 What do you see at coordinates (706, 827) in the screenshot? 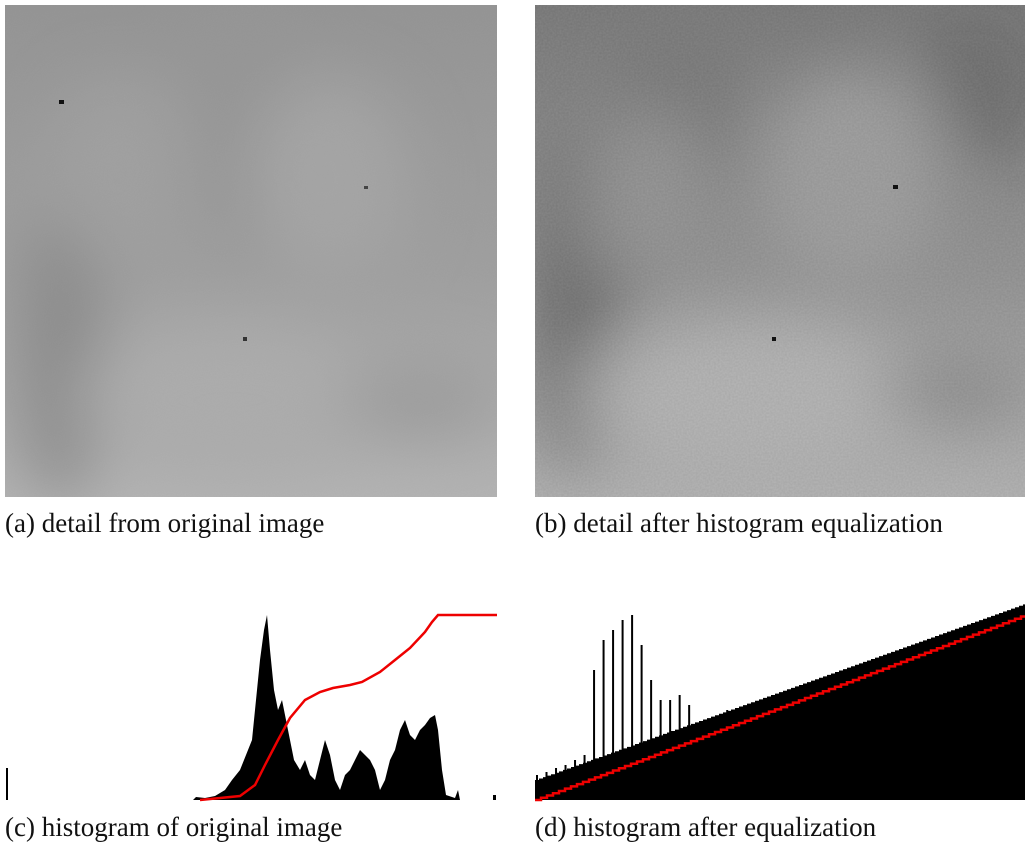
I see `caption: (d) histogram after equalization` at bounding box center [706, 827].